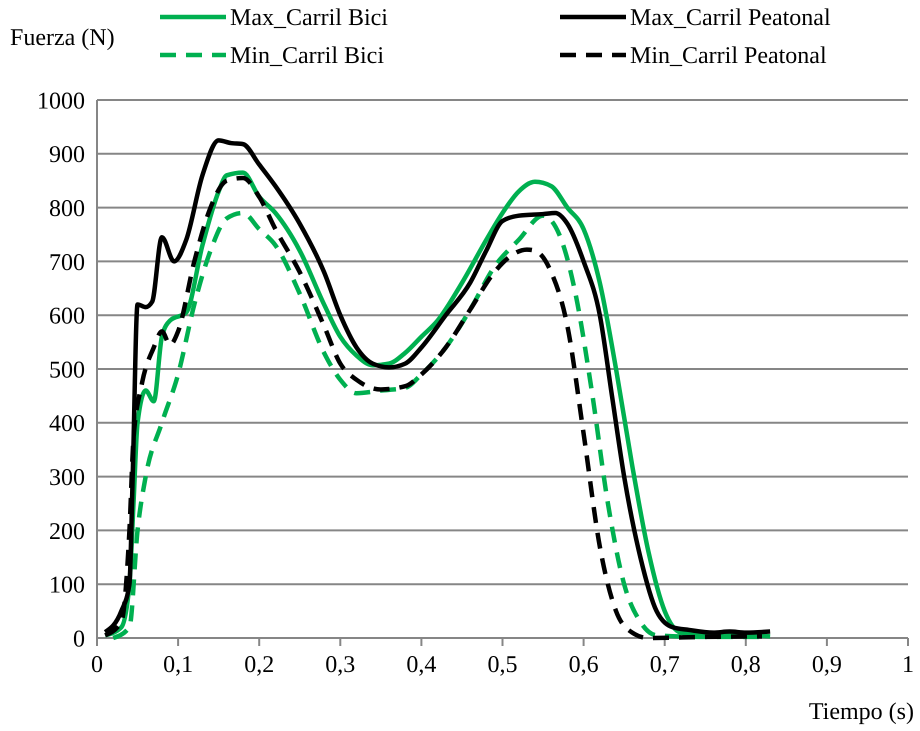  What do you see at coordinates (583, 665) in the screenshot?
I see `x-tick-label: 0,6` at bounding box center [583, 665].